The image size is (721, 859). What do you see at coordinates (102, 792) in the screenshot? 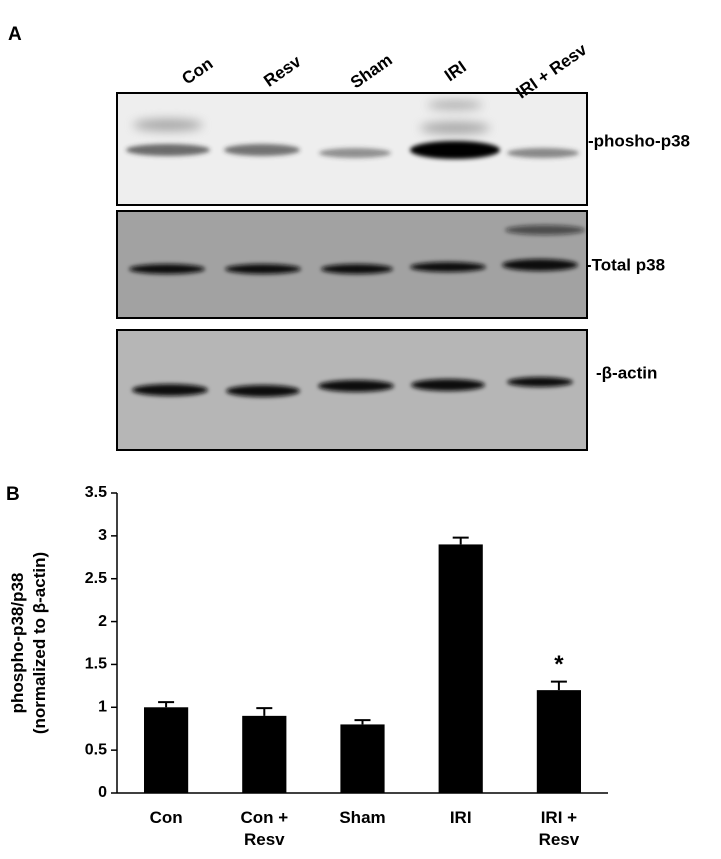
I see `y-tick-label: 0` at bounding box center [102, 792].